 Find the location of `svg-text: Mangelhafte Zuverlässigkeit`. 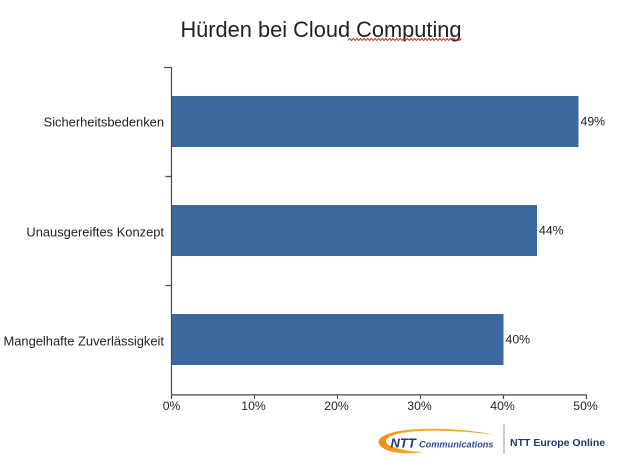

svg-text: Mangelhafte Zuverlässigkeit is located at coordinates (84, 341).